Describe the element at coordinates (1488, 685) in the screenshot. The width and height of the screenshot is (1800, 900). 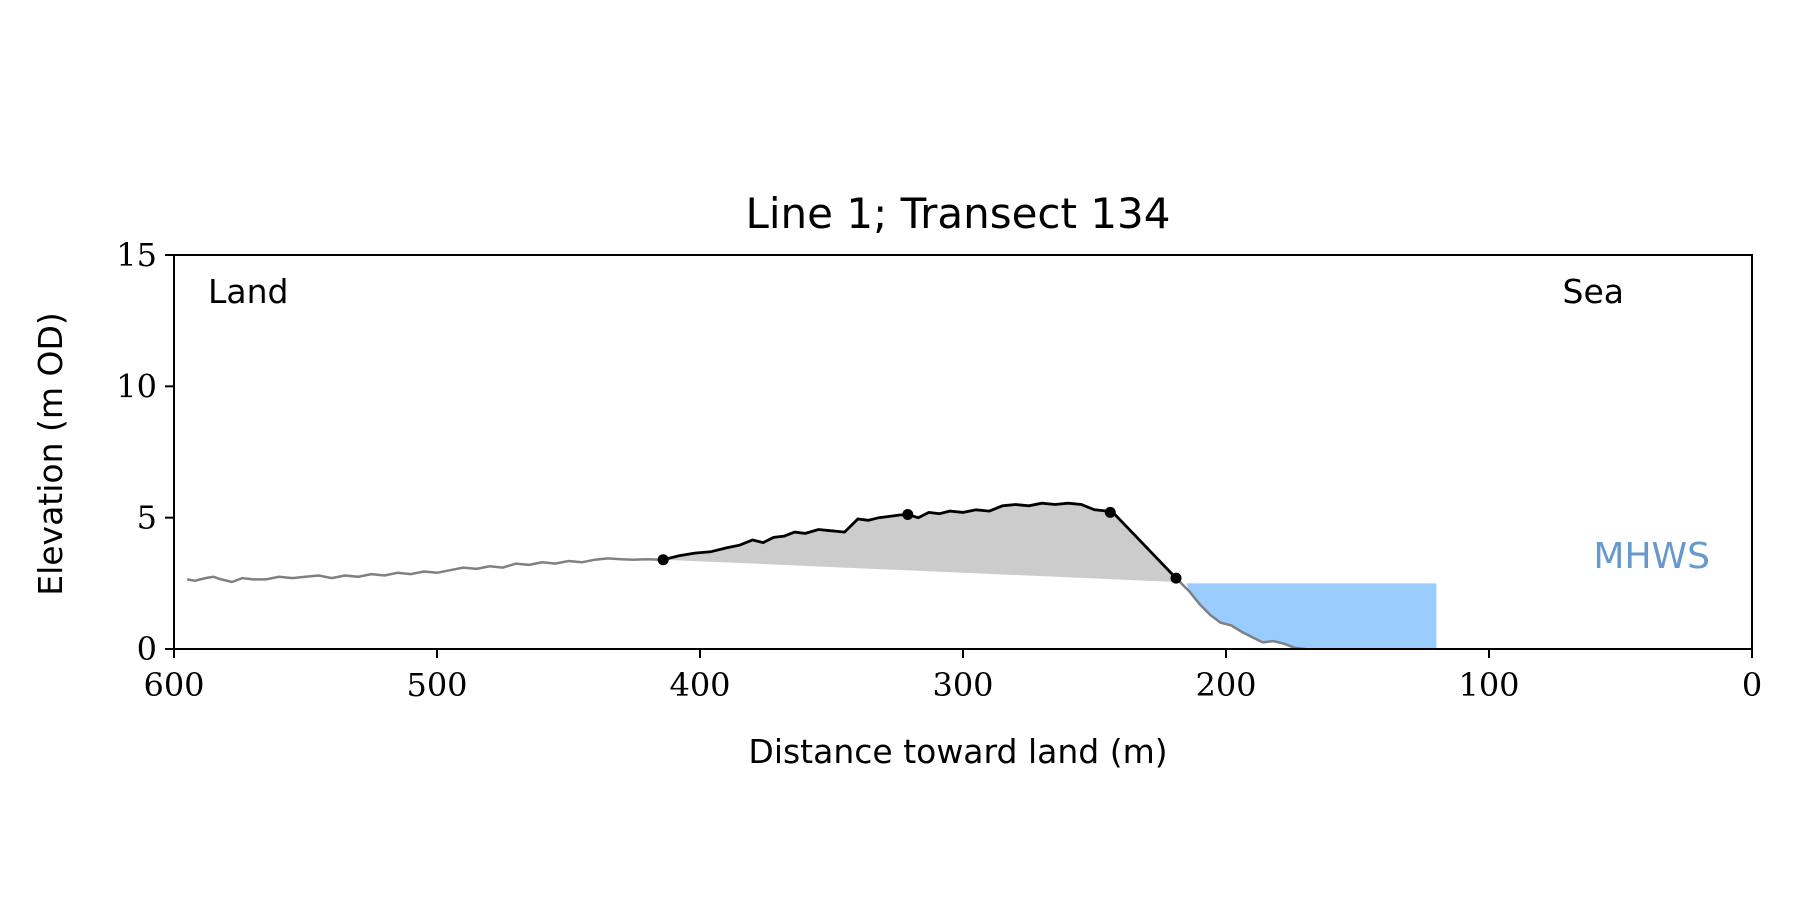
I see `x-tick-label: 100` at that location.